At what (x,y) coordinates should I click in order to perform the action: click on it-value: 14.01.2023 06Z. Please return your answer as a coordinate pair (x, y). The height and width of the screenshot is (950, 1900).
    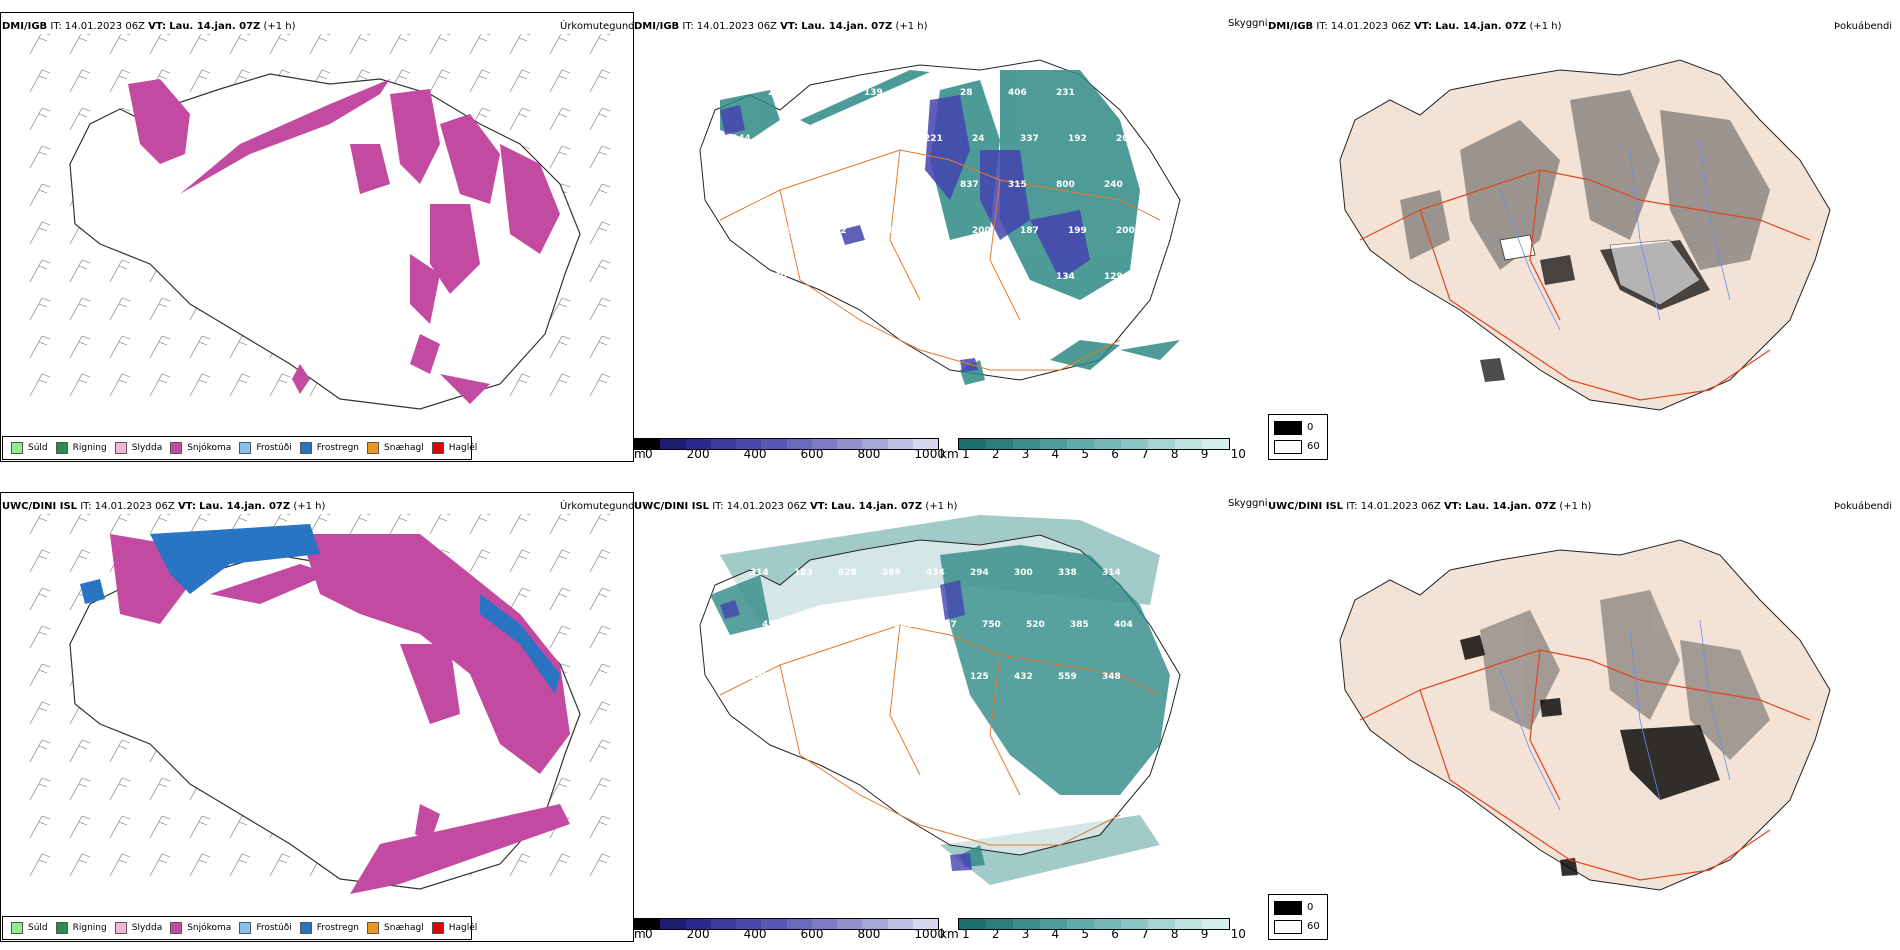
    Looking at the image, I should click on (1400, 506).